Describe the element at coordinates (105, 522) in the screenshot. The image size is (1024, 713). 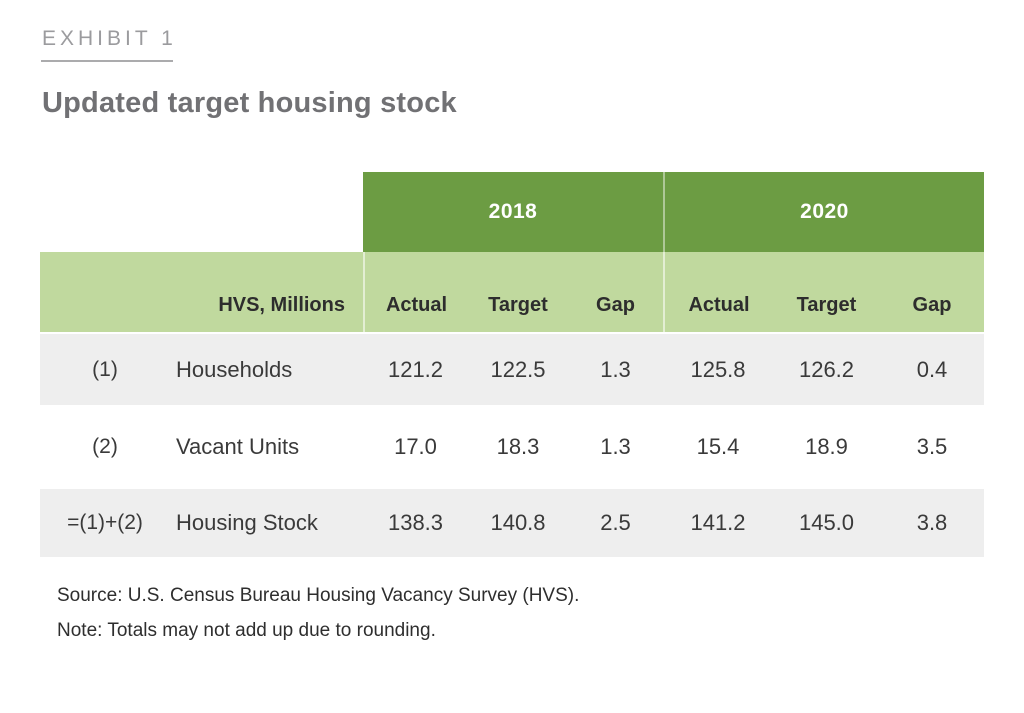
I see `row-id: =(1)+(2)` at that location.